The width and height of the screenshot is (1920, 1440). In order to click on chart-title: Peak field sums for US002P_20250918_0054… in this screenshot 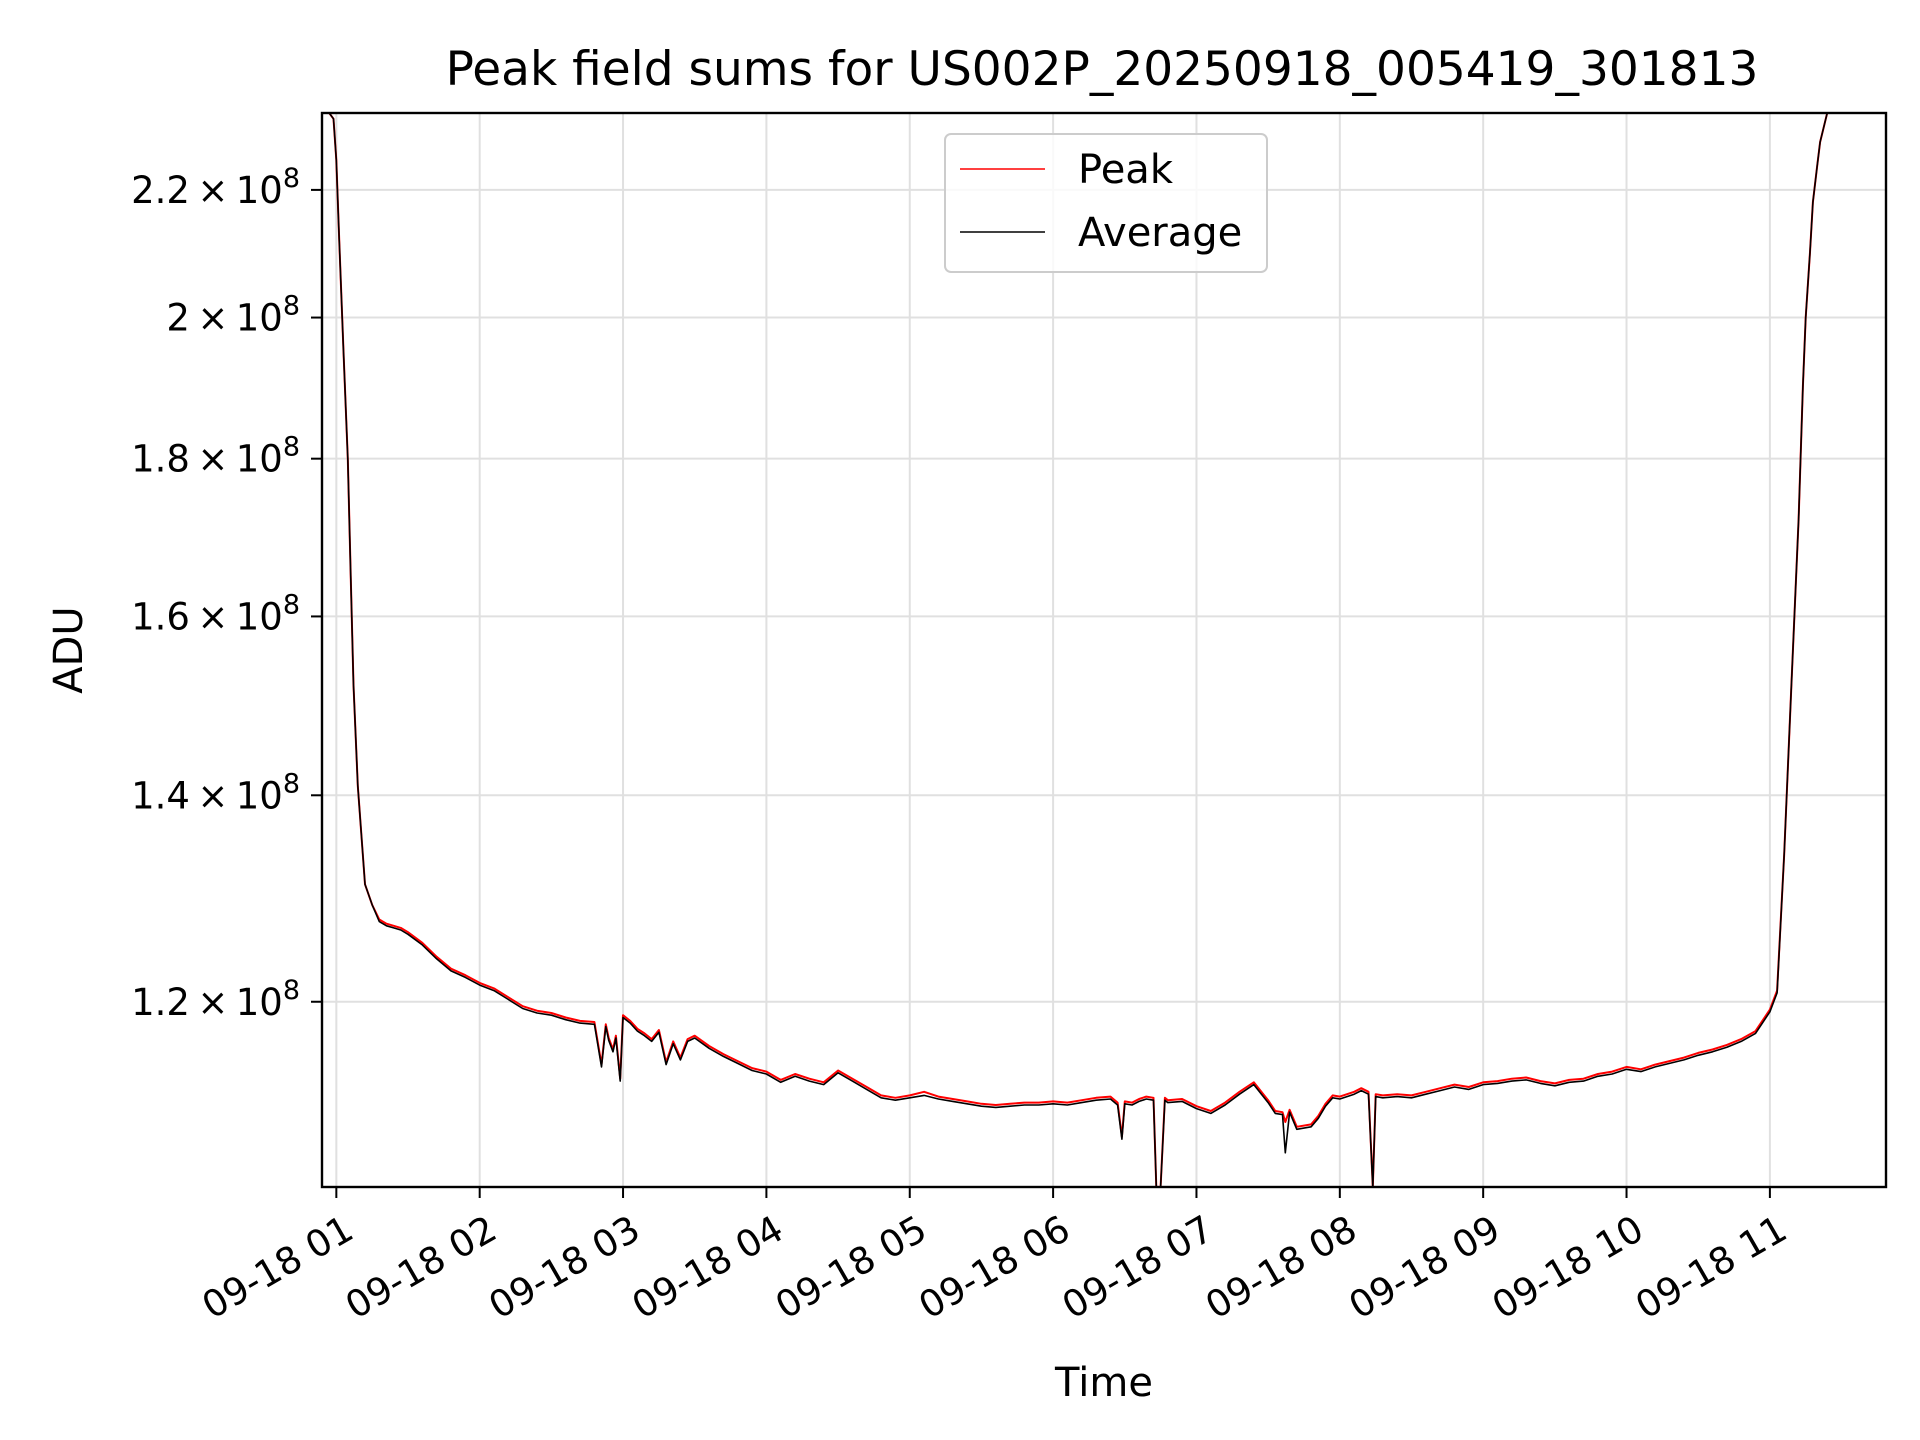, I will do `click(1102, 69)`.